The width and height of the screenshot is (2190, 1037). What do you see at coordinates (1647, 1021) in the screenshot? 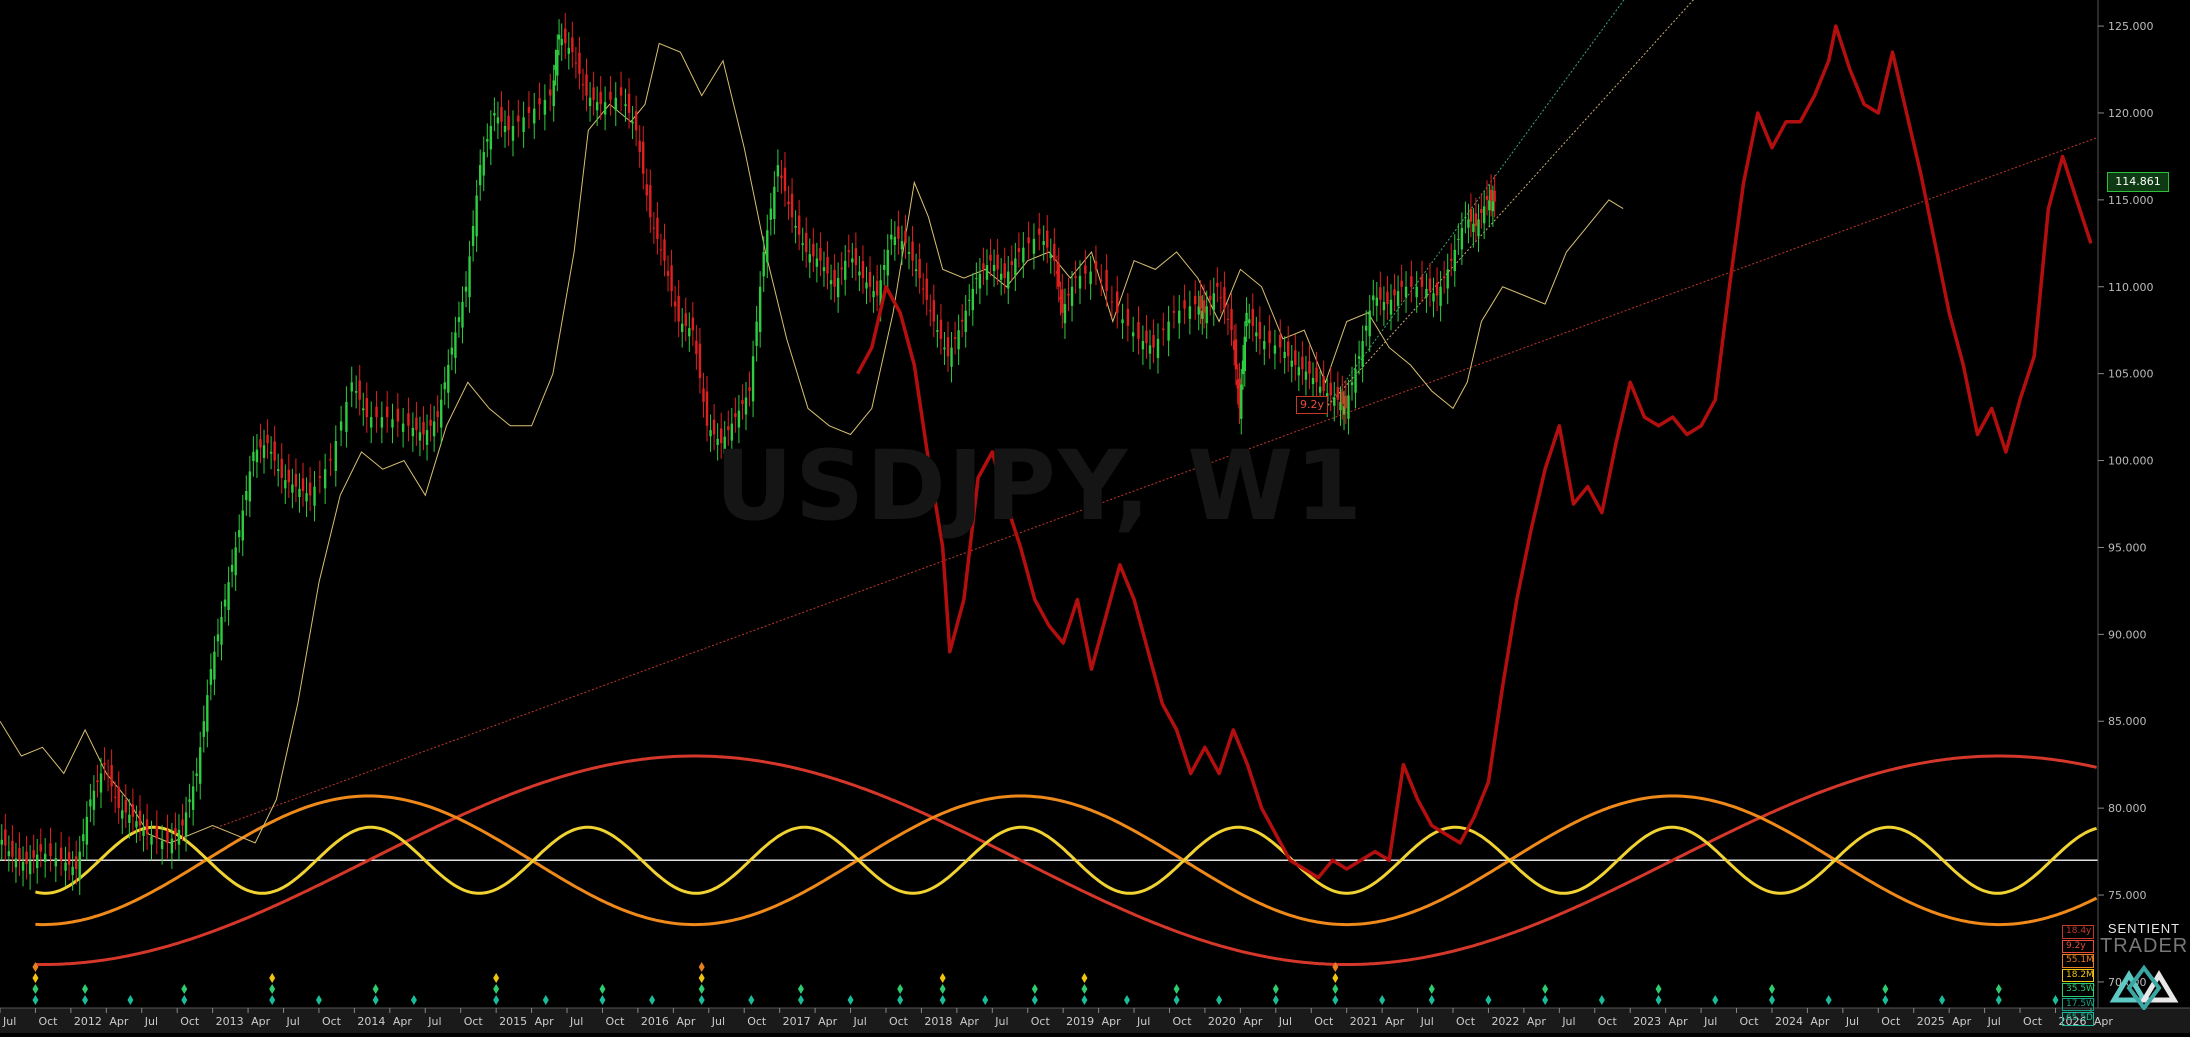
I see `x-tick-label: 2023` at bounding box center [1647, 1021].